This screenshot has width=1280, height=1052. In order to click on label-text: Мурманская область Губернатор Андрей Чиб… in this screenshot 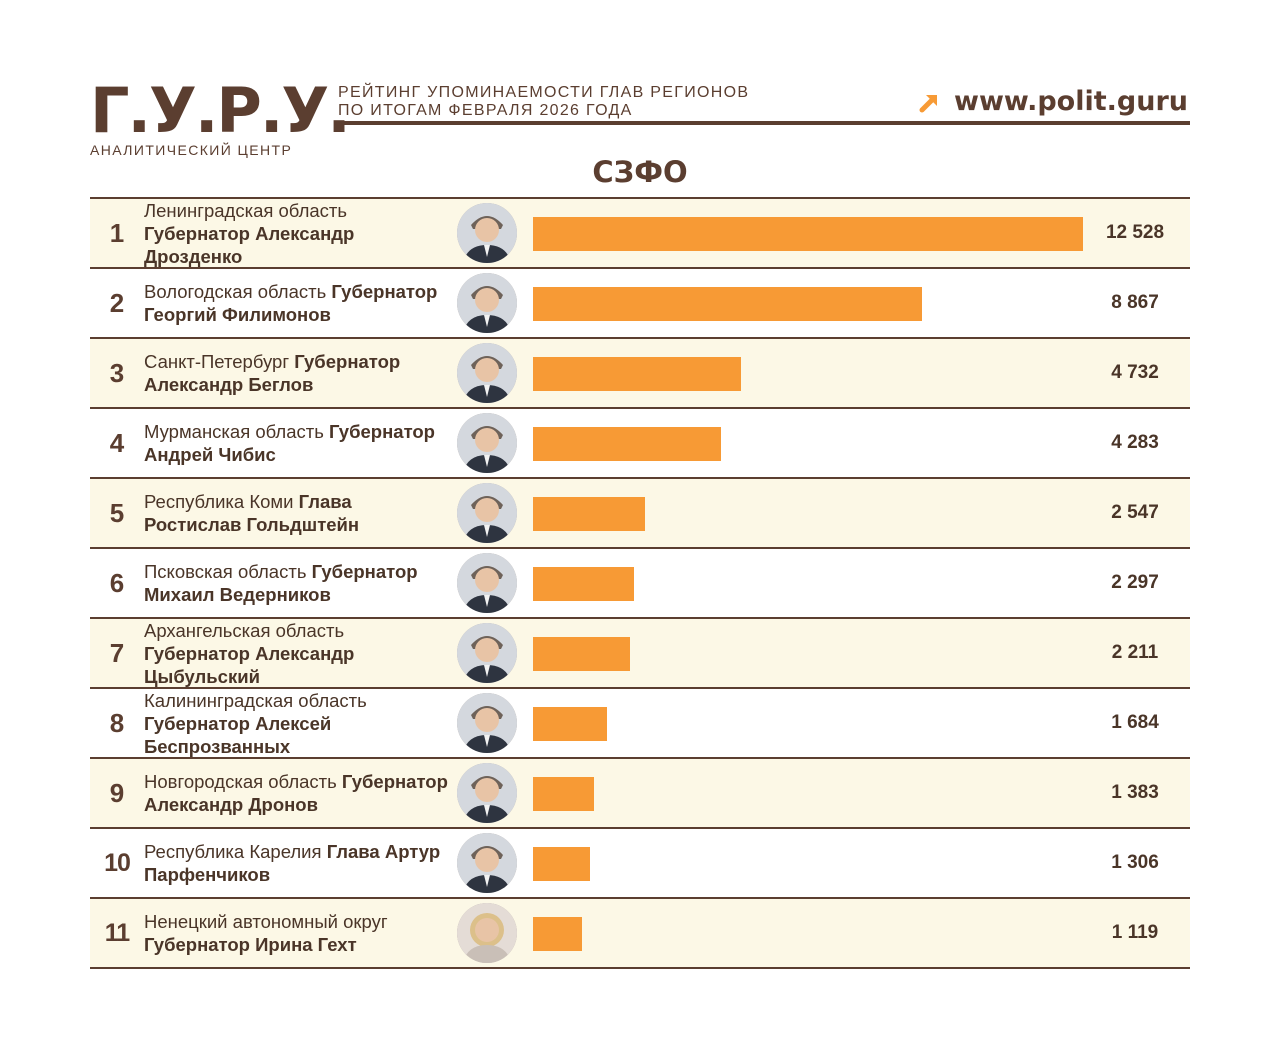, I will do `click(299, 443)`.